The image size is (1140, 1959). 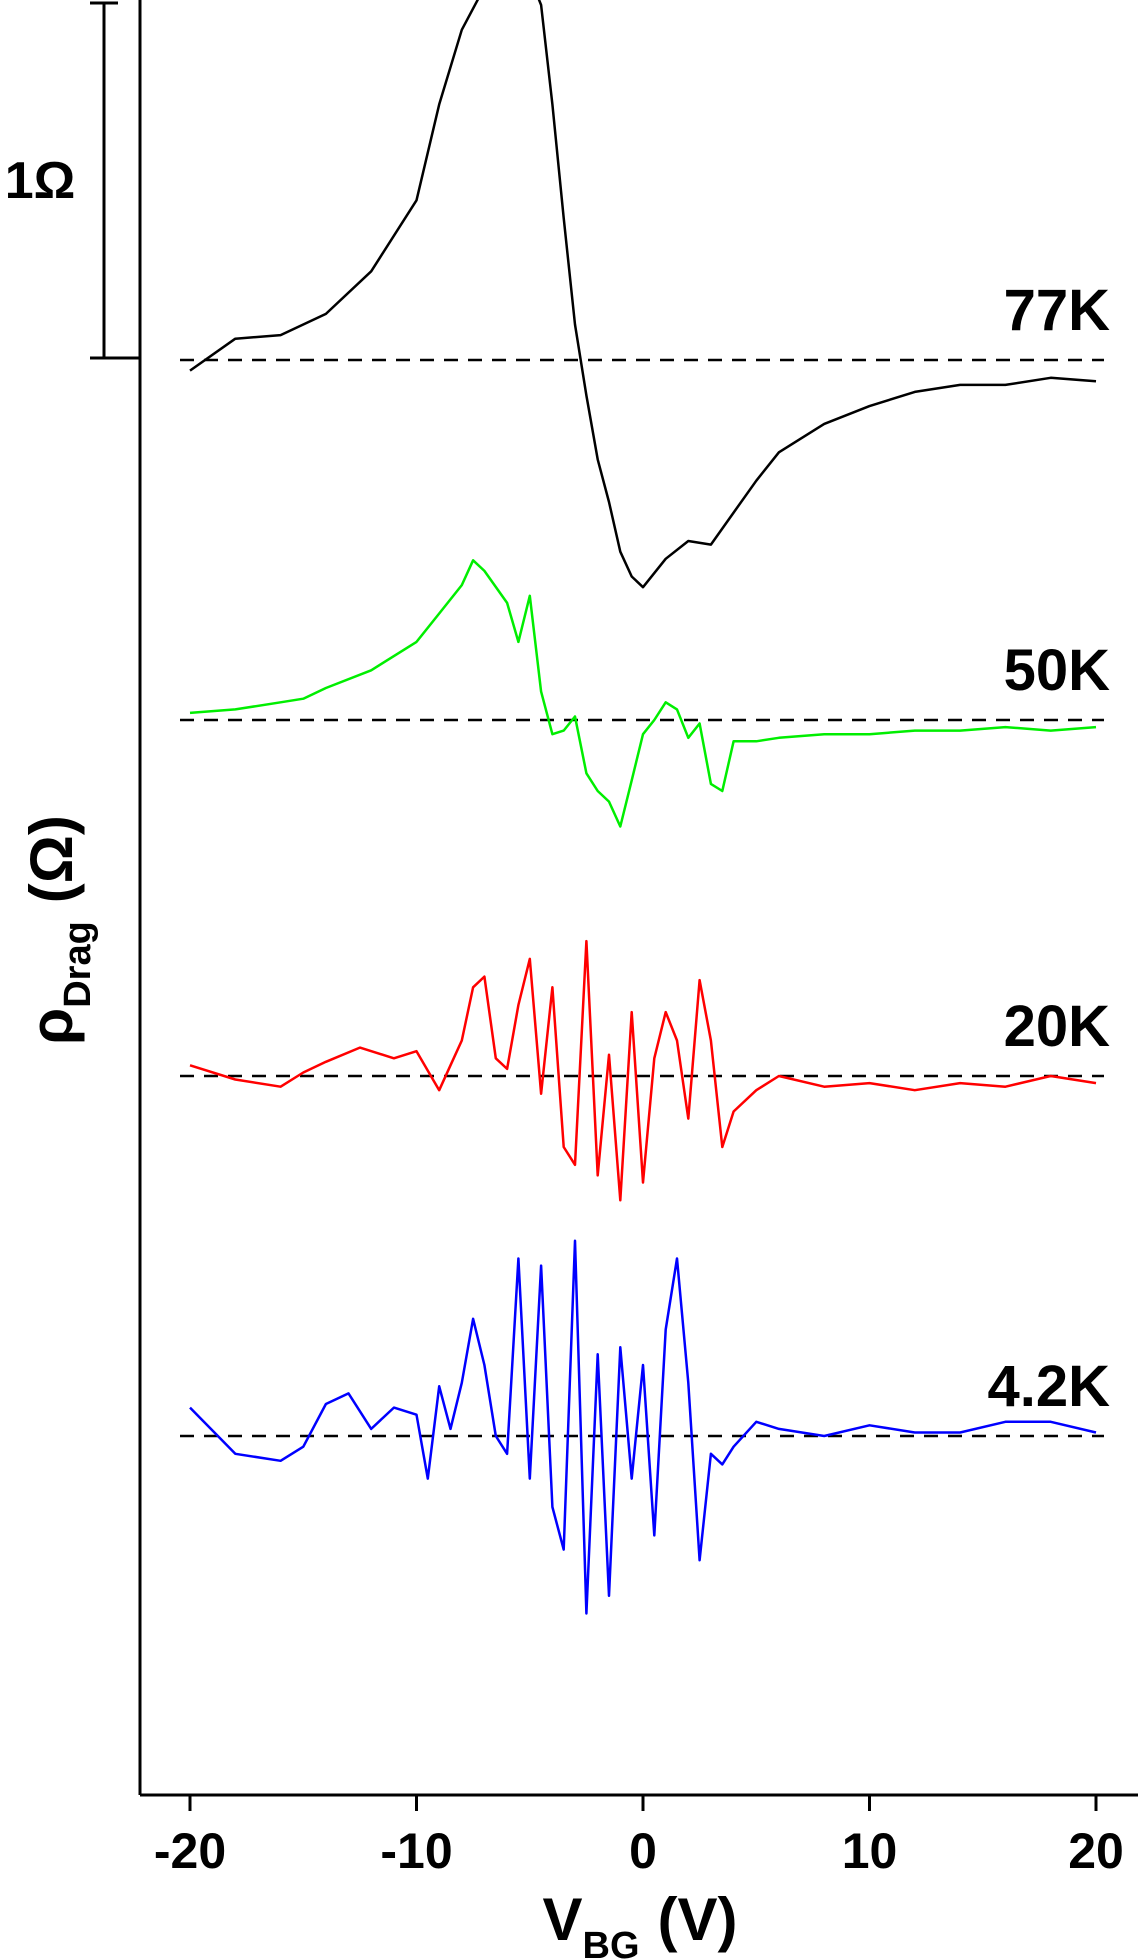 What do you see at coordinates (1048, 1386) in the screenshot?
I see `series-label-4-2k: 4.2K` at bounding box center [1048, 1386].